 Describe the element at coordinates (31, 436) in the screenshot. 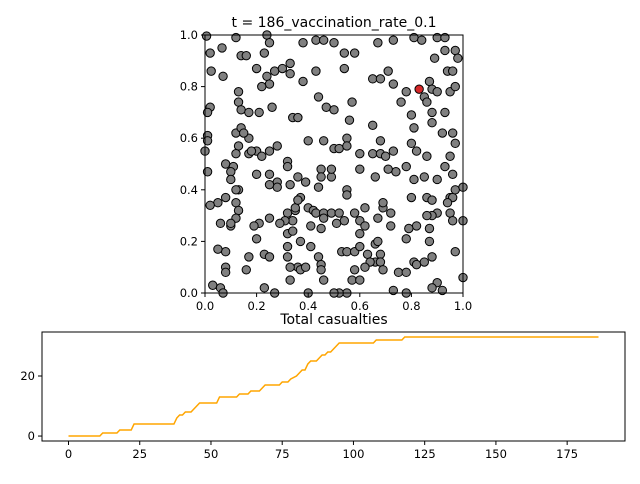

I see `casualties-y-tick-label: 0` at that location.